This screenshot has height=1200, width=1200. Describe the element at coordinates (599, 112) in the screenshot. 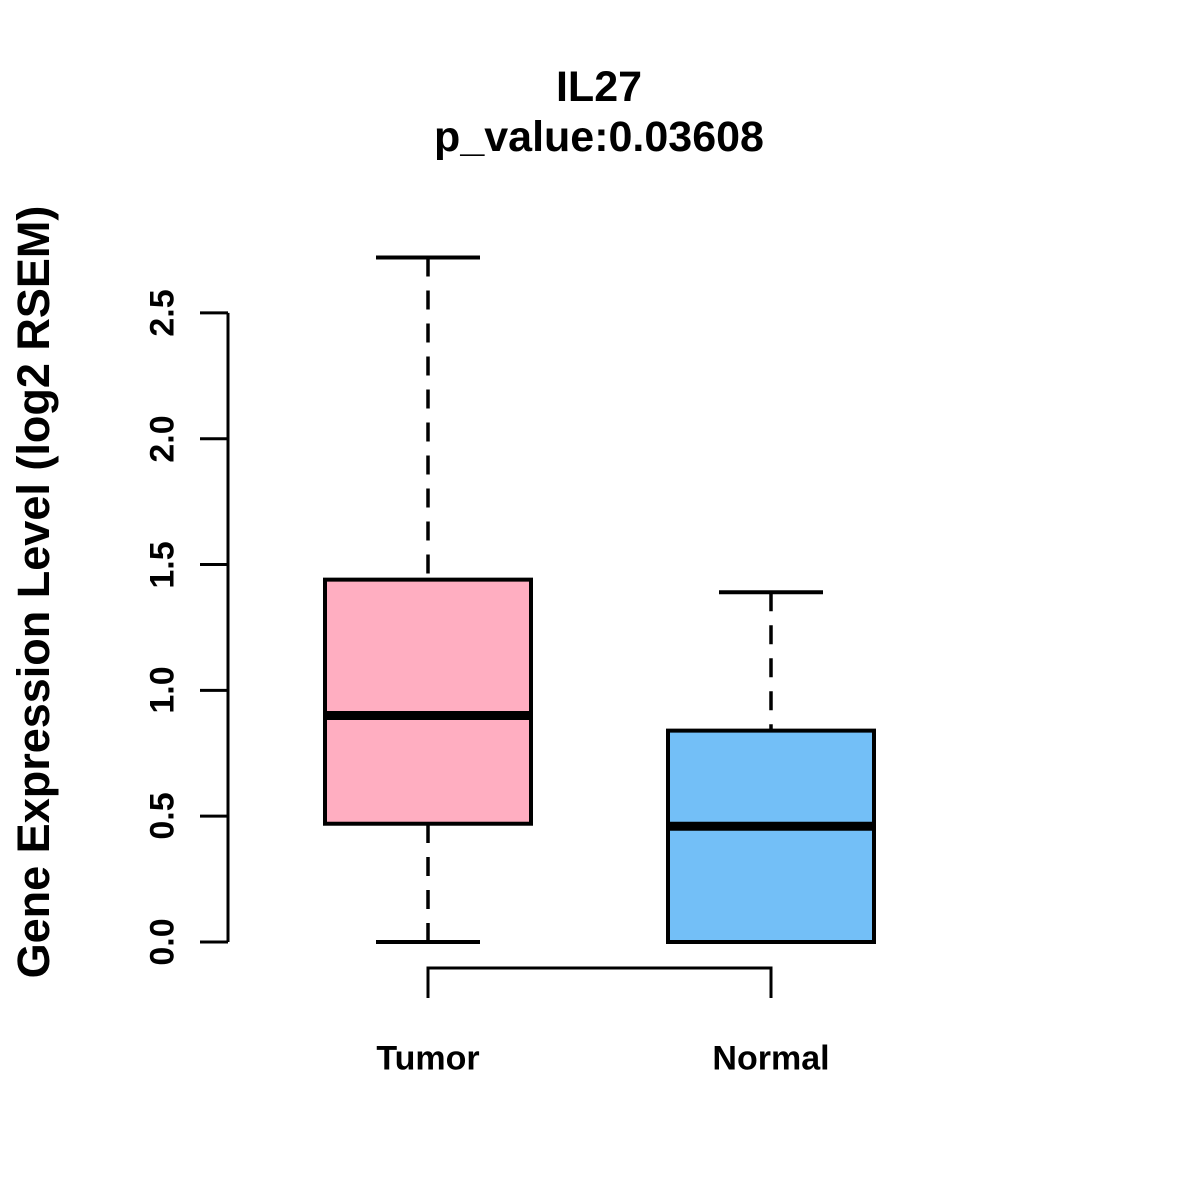

I see `title-block: IL27 p_value:0.03608` at that location.